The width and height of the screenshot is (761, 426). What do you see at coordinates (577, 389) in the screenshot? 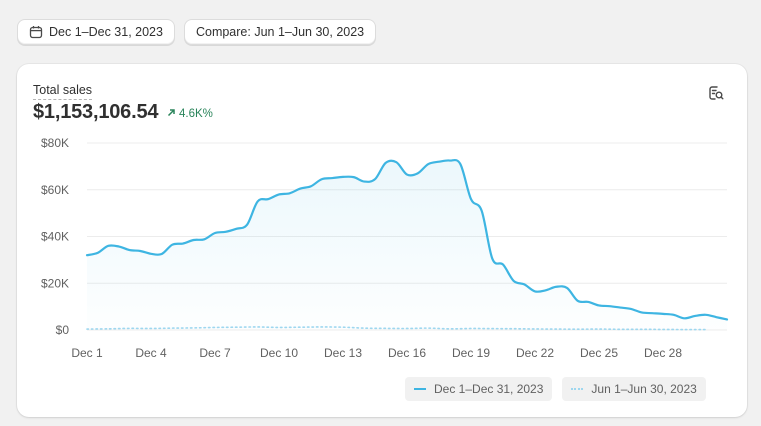
I see `legend-swatch-comparison` at bounding box center [577, 389].